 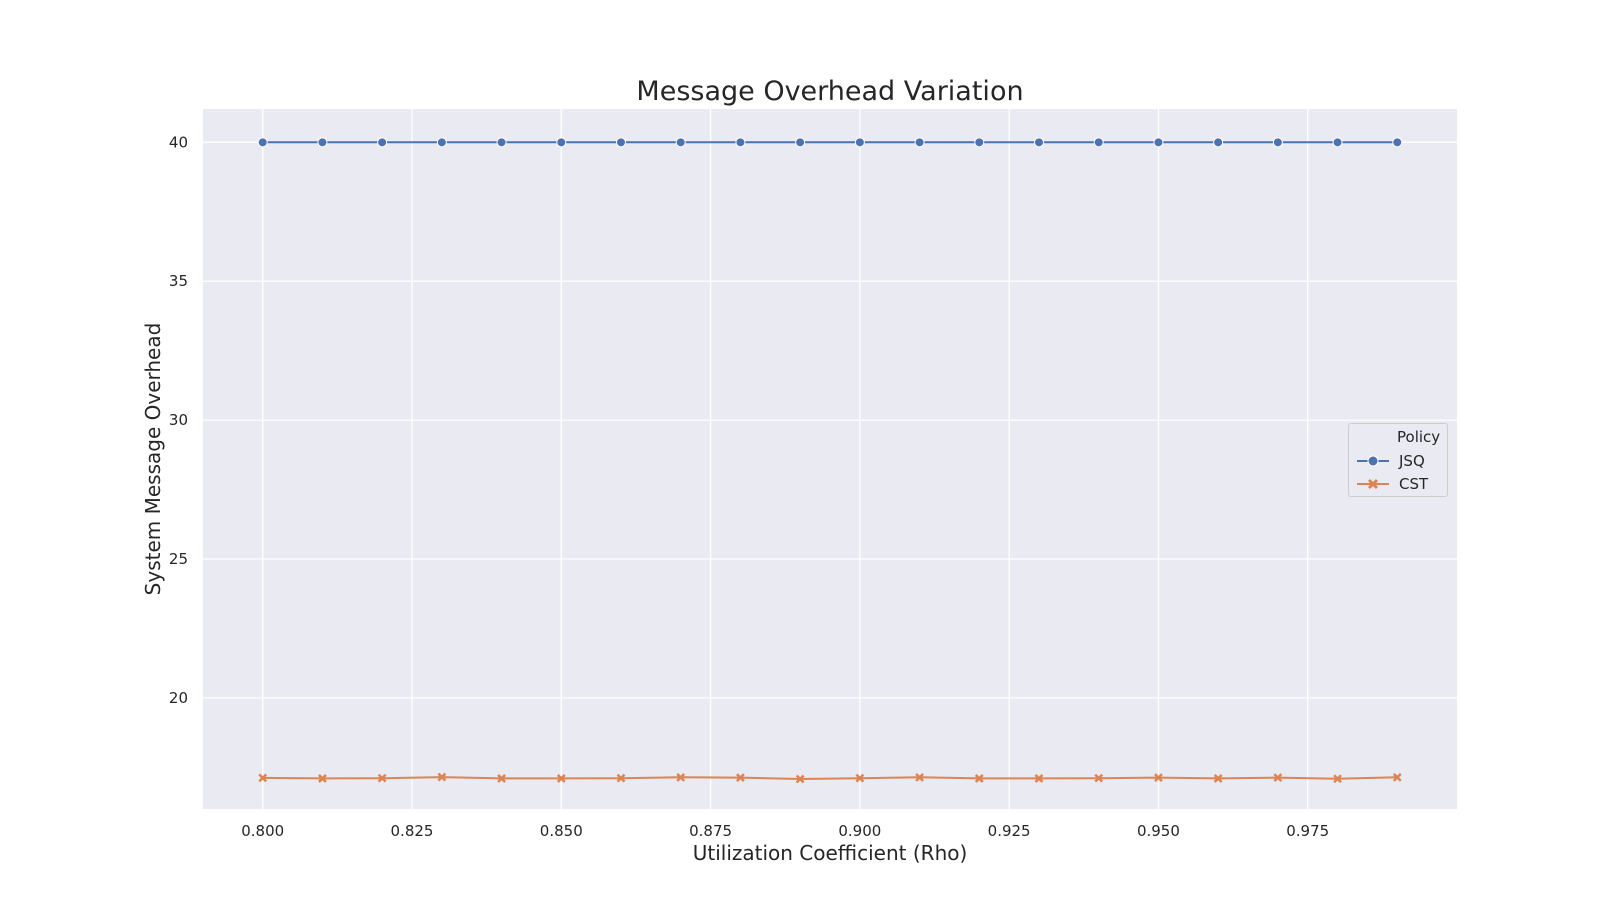 What do you see at coordinates (710, 831) in the screenshot?
I see `x-tick-label: 0.875` at bounding box center [710, 831].